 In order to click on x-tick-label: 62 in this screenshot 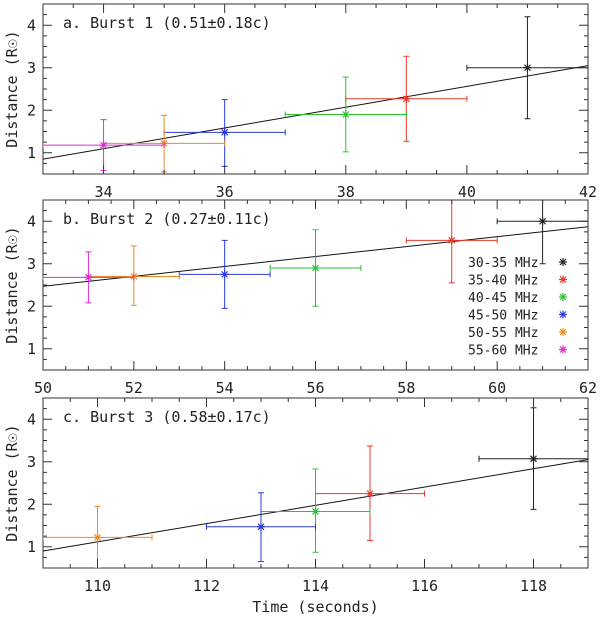, I will do `click(588, 388)`.